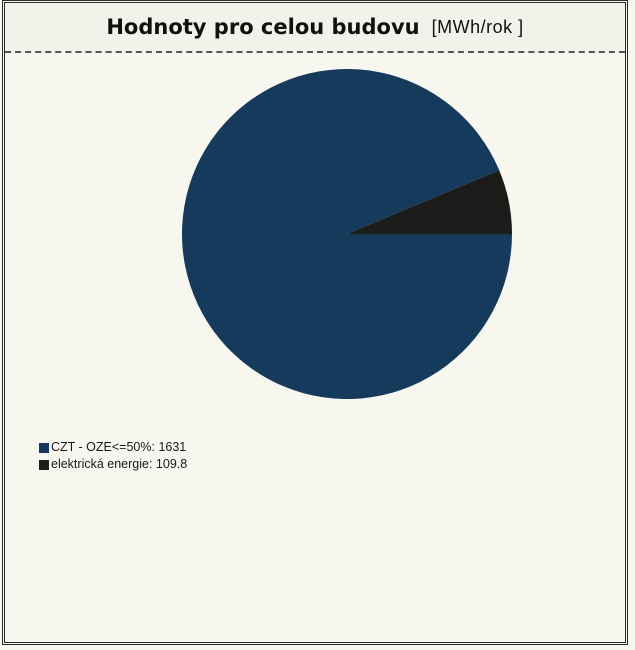 The height and width of the screenshot is (650, 635). Describe the element at coordinates (119, 447) in the screenshot. I see `legend-label-czt: CZT - OZE<=50%: 1631` at that location.